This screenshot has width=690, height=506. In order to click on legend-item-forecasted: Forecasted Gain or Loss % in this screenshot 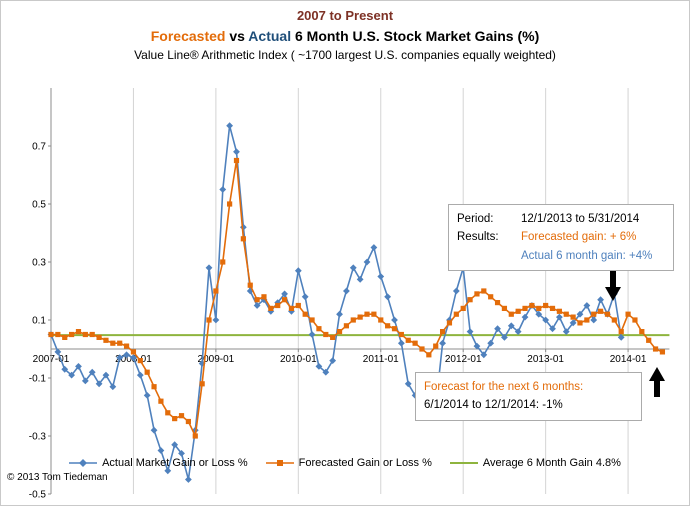, I will do `click(348, 463)`.